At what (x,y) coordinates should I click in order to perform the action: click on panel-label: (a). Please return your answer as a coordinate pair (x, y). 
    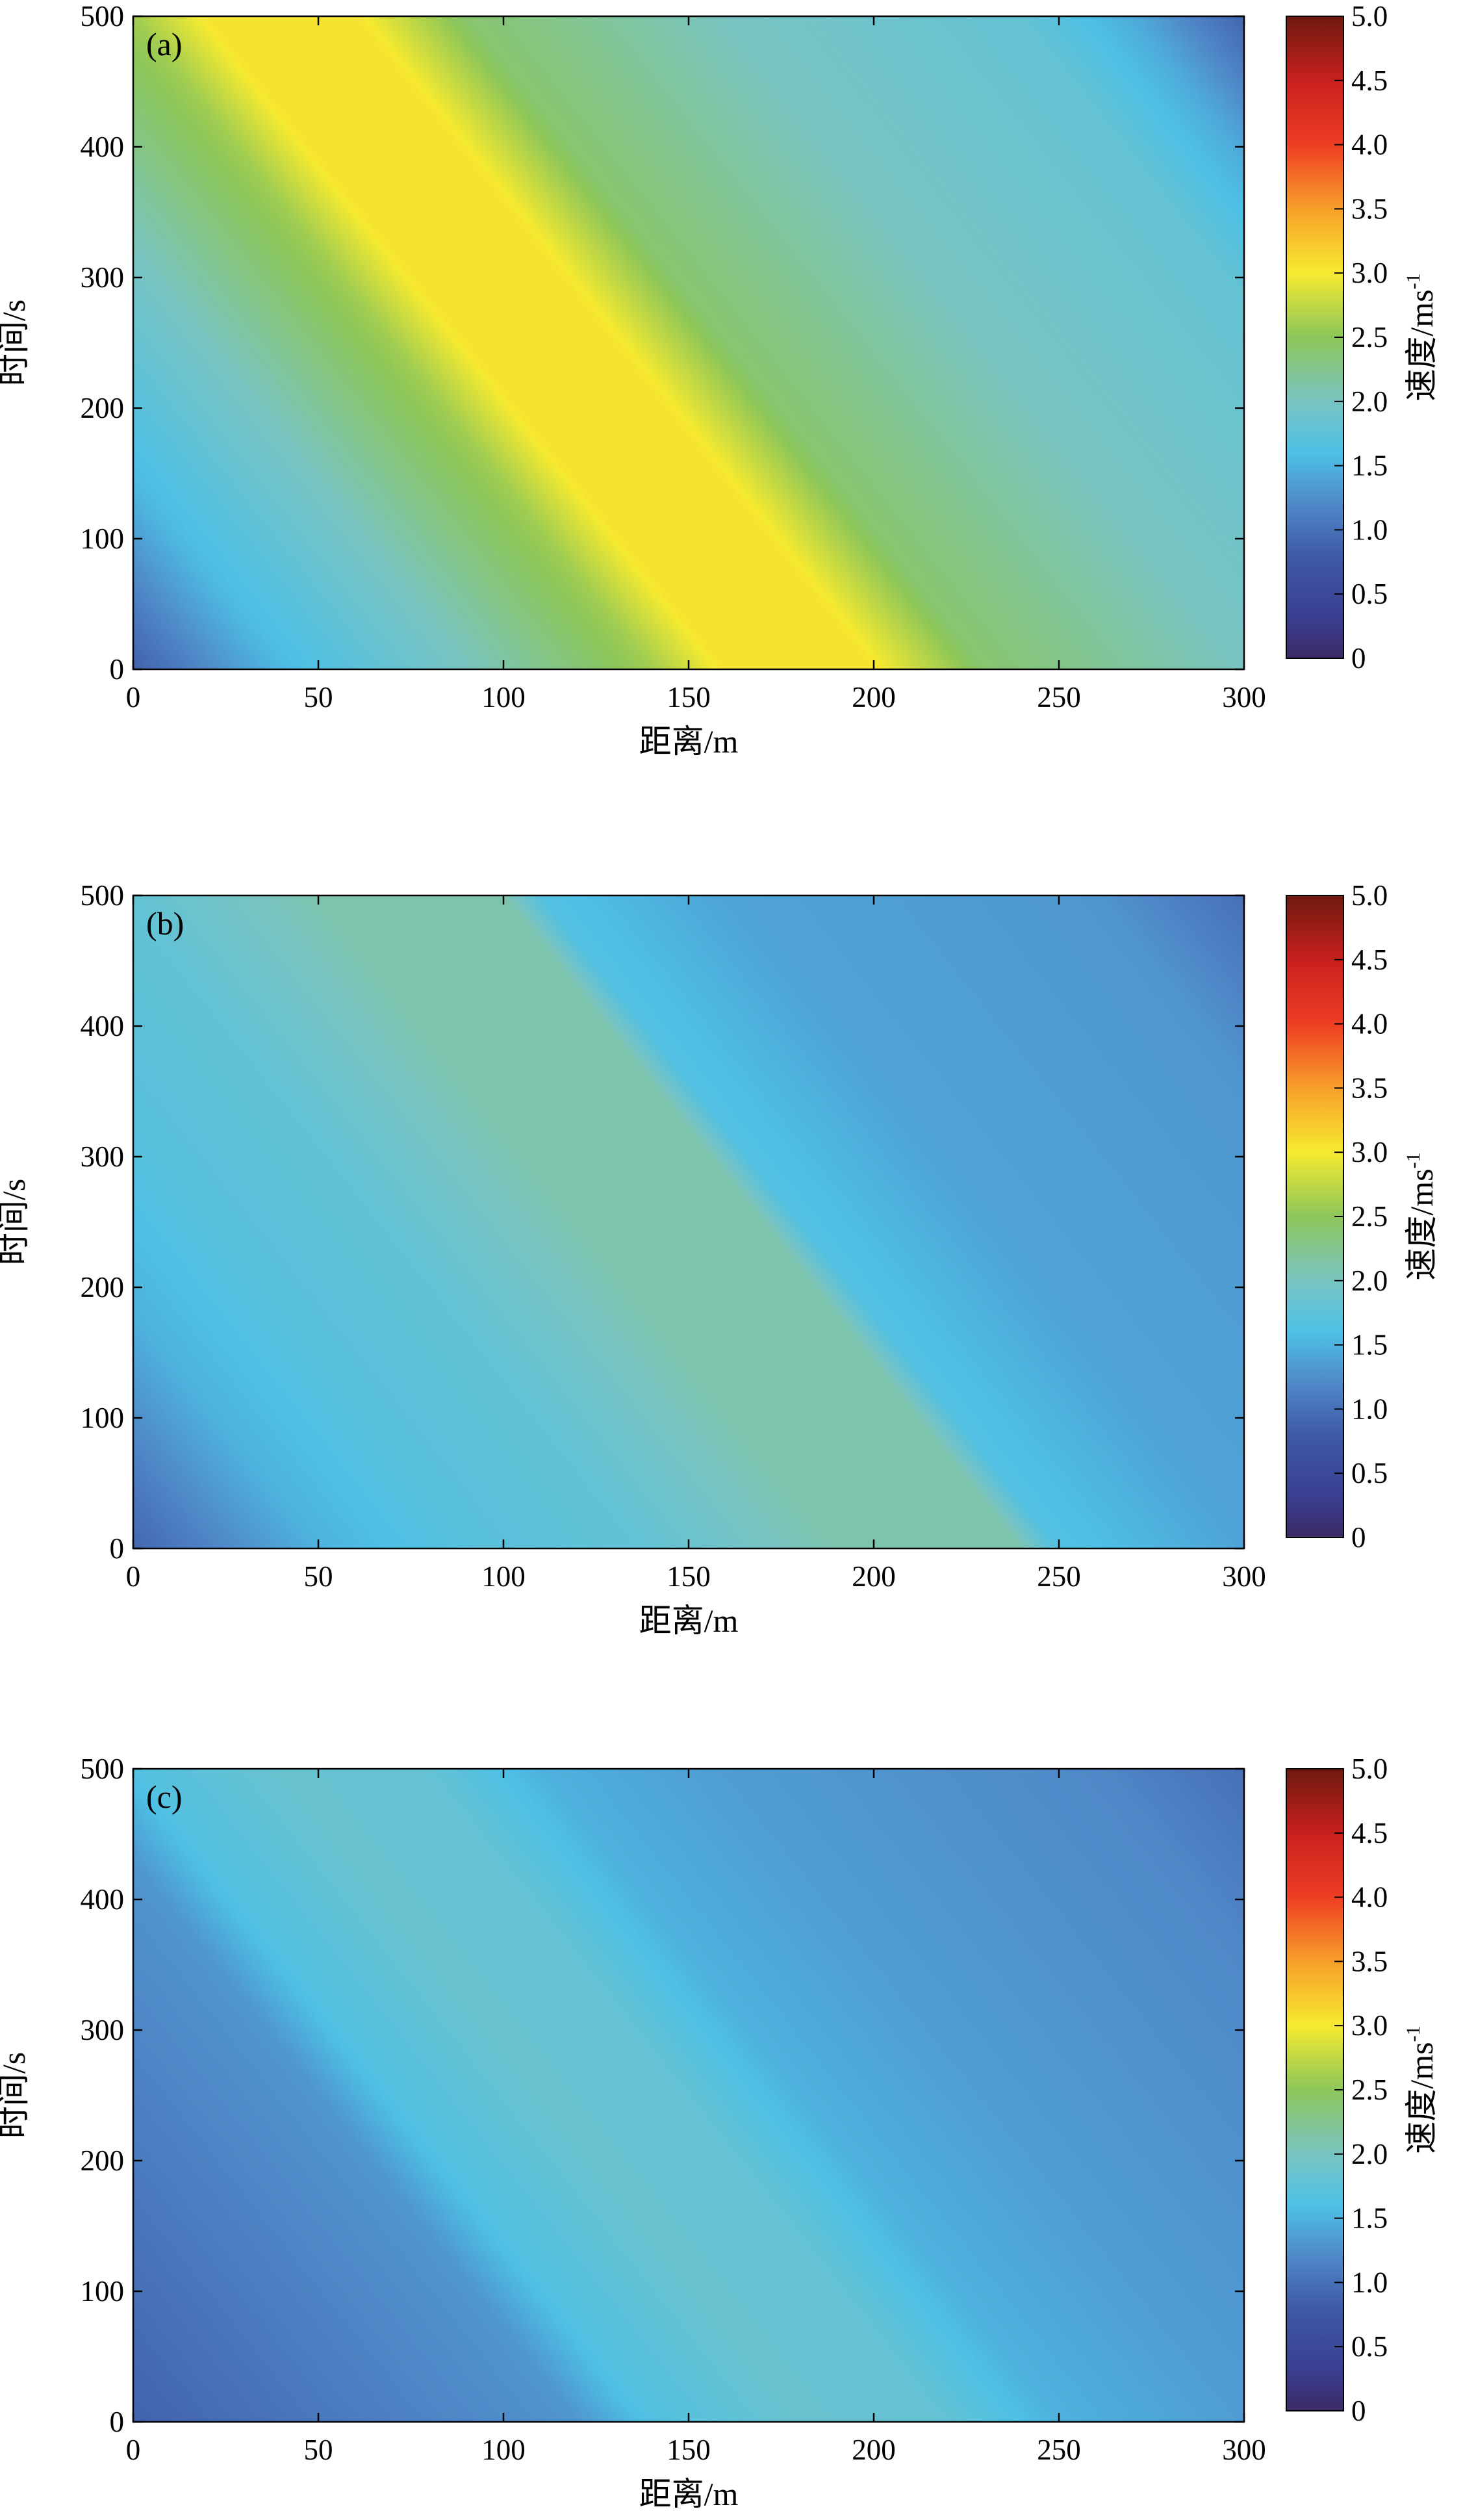
    Looking at the image, I should click on (164, 44).